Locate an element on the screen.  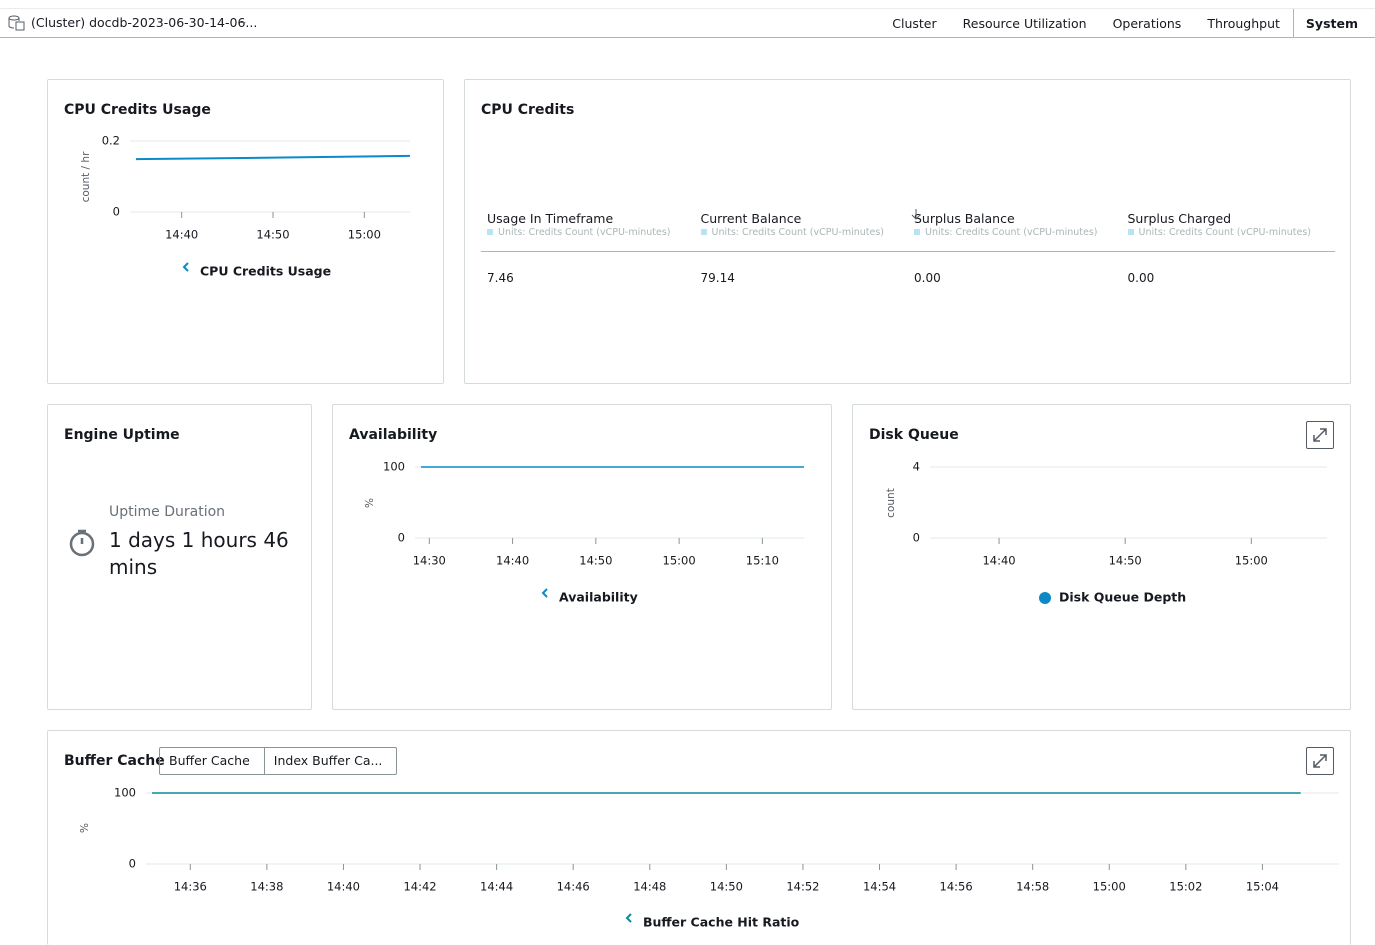
panel-title: Disk Queue is located at coordinates (914, 435).